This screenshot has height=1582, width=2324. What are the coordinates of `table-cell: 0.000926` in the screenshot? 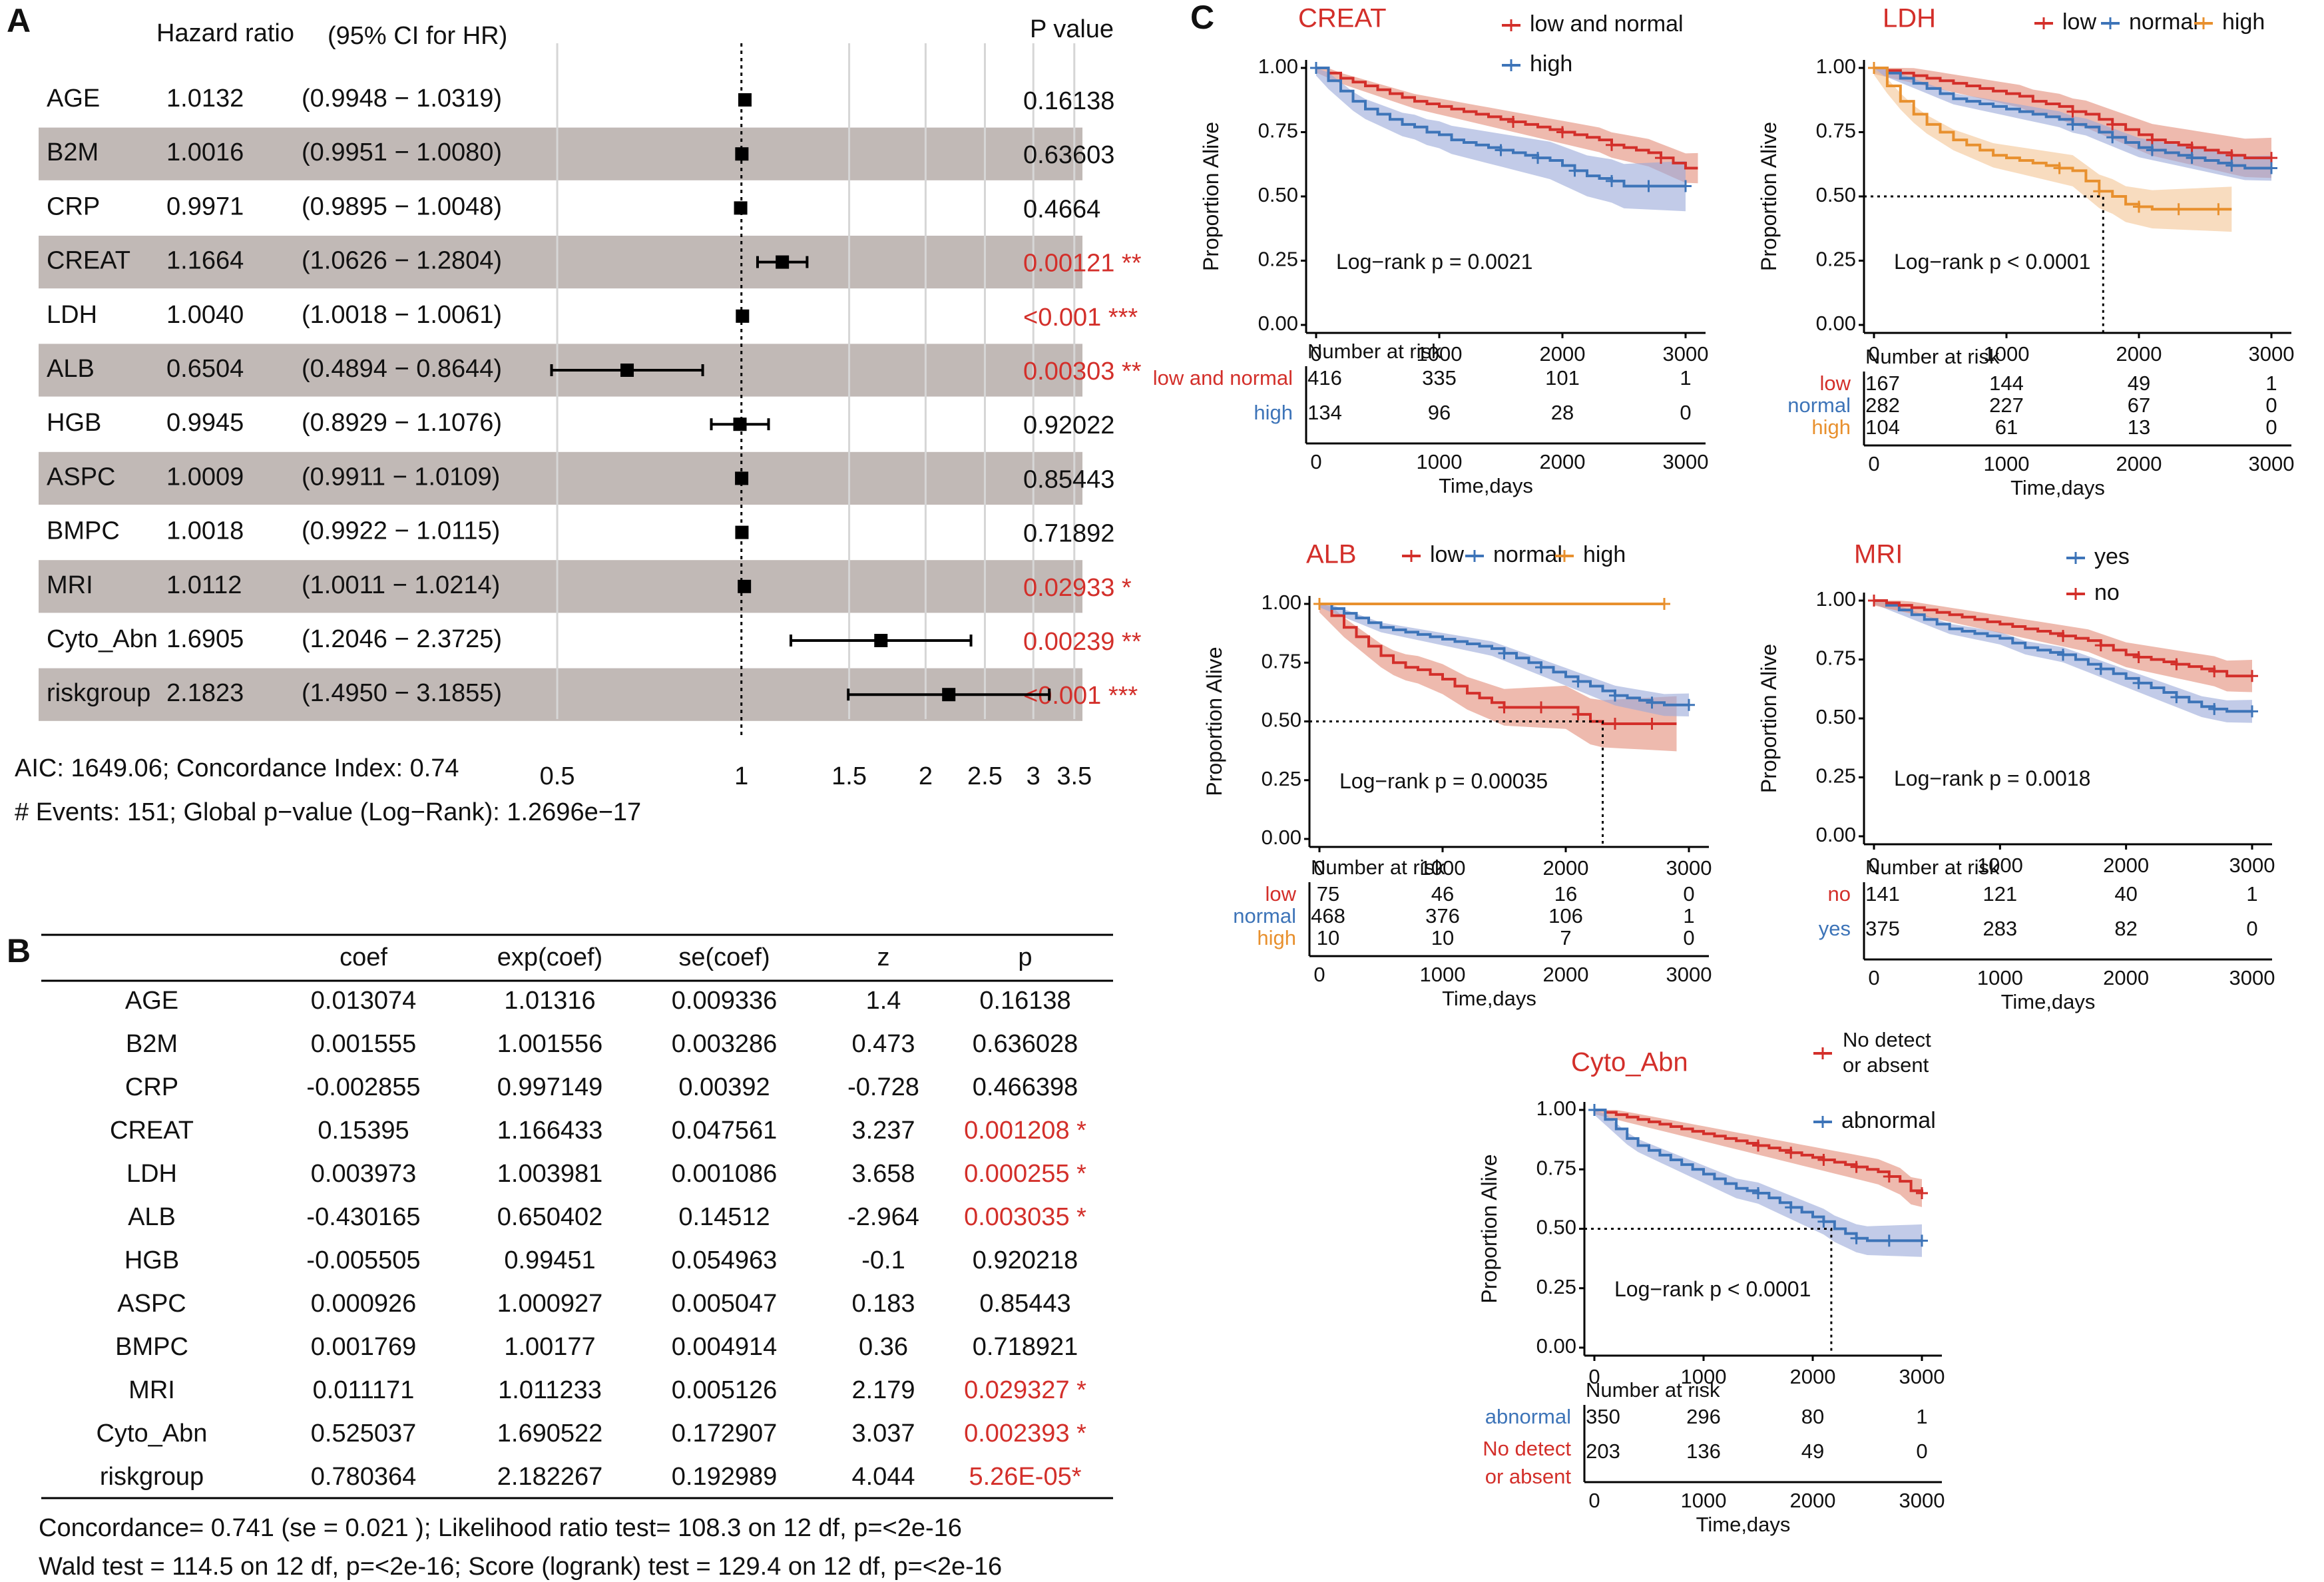 It's located at (364, 1304).